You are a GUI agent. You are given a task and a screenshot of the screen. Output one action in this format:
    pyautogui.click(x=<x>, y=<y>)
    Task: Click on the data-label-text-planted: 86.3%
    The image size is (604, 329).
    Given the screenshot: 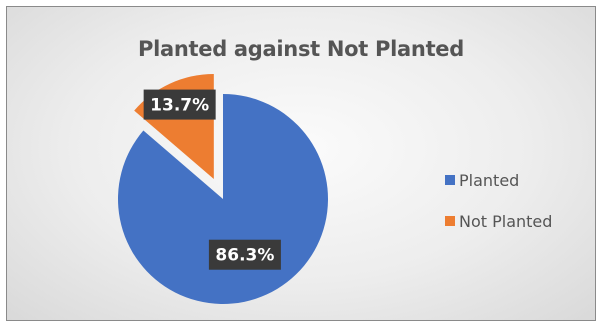 What is the action you would take?
    pyautogui.click(x=244, y=256)
    